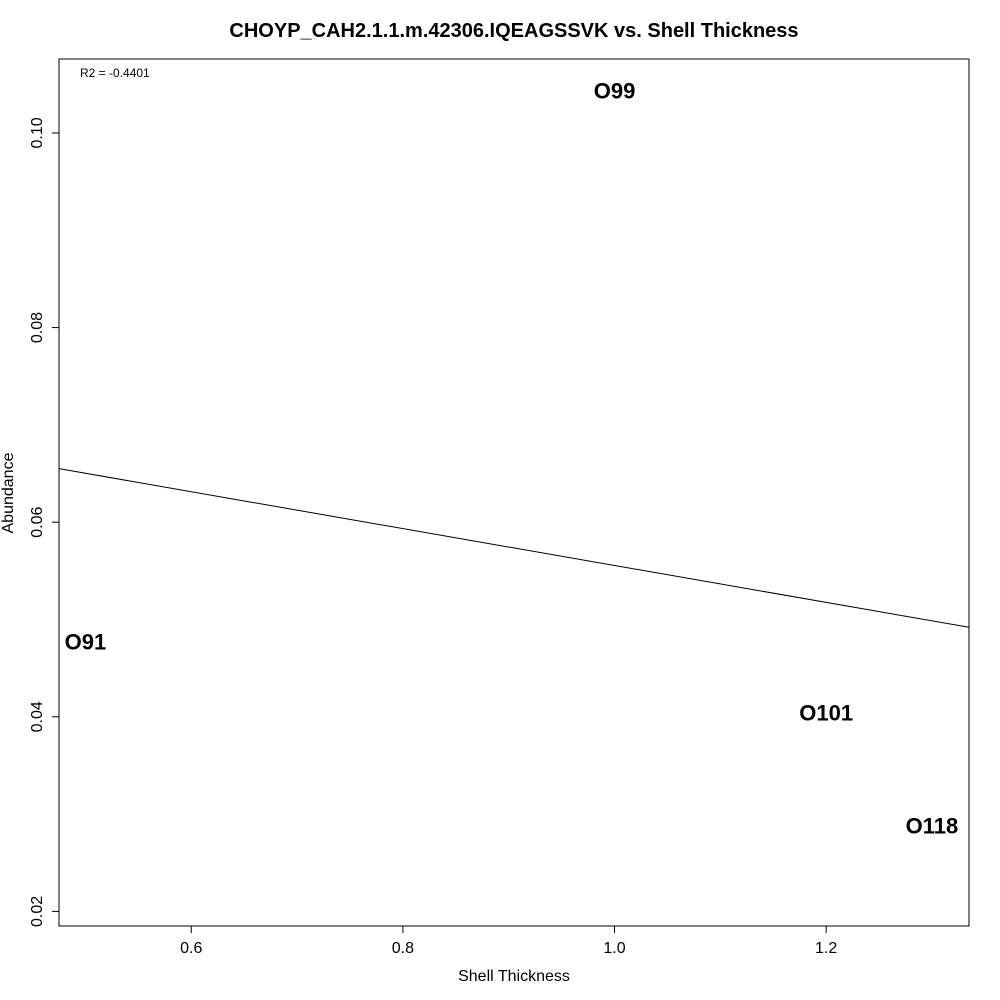  What do you see at coordinates (826, 948) in the screenshot?
I see `x-tick-label: 1.2` at bounding box center [826, 948].